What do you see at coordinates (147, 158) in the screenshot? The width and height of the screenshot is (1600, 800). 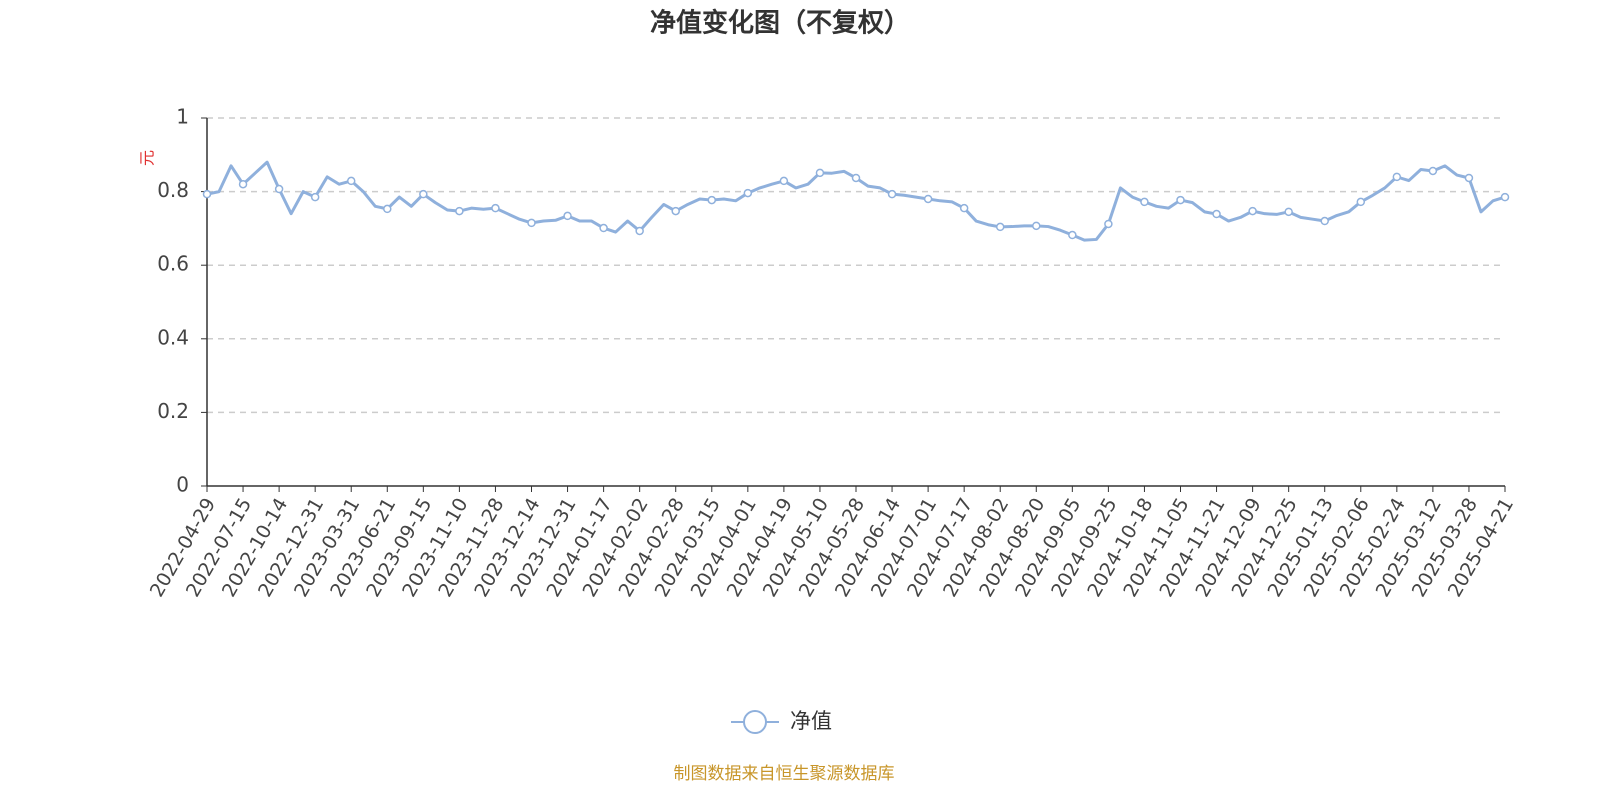 I see `y-axis-label: 元` at bounding box center [147, 158].